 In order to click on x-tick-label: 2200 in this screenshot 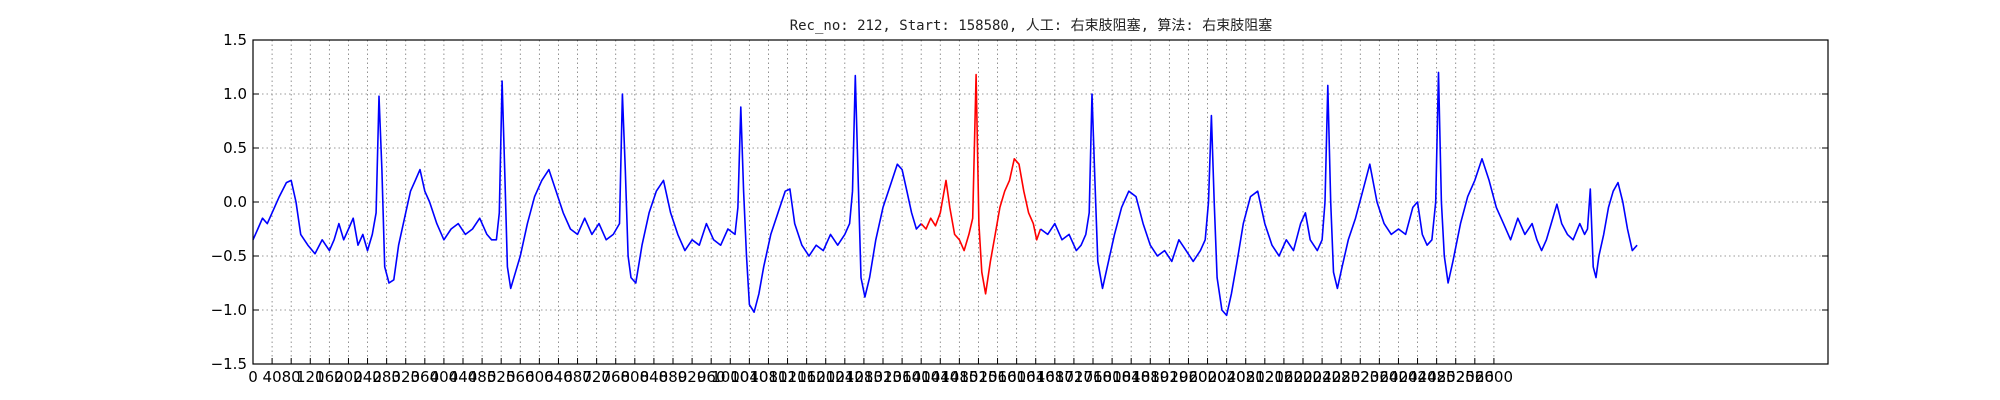, I will do `click(1303, 377)`.